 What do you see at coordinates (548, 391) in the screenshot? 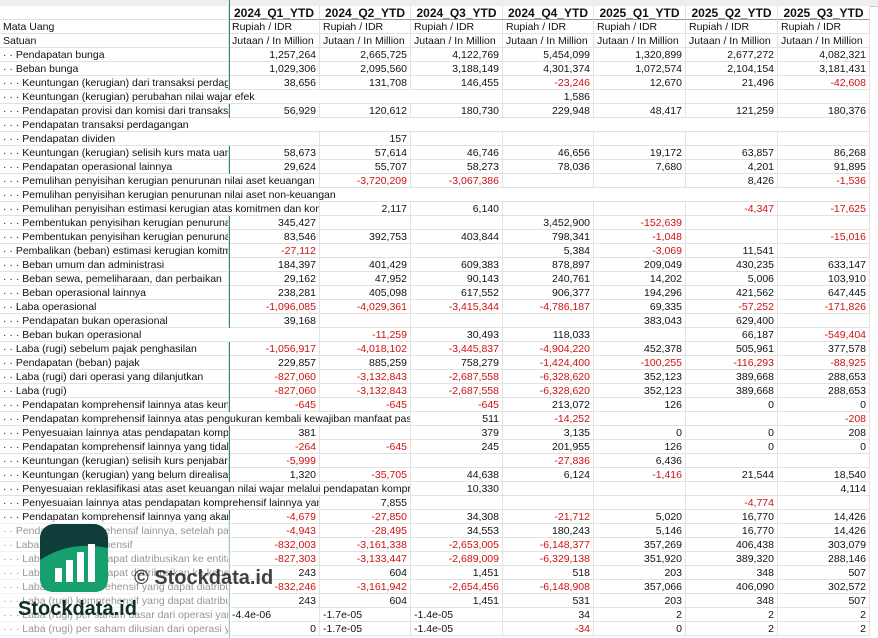
I see `data-cell: -6,328,620` at bounding box center [548, 391].